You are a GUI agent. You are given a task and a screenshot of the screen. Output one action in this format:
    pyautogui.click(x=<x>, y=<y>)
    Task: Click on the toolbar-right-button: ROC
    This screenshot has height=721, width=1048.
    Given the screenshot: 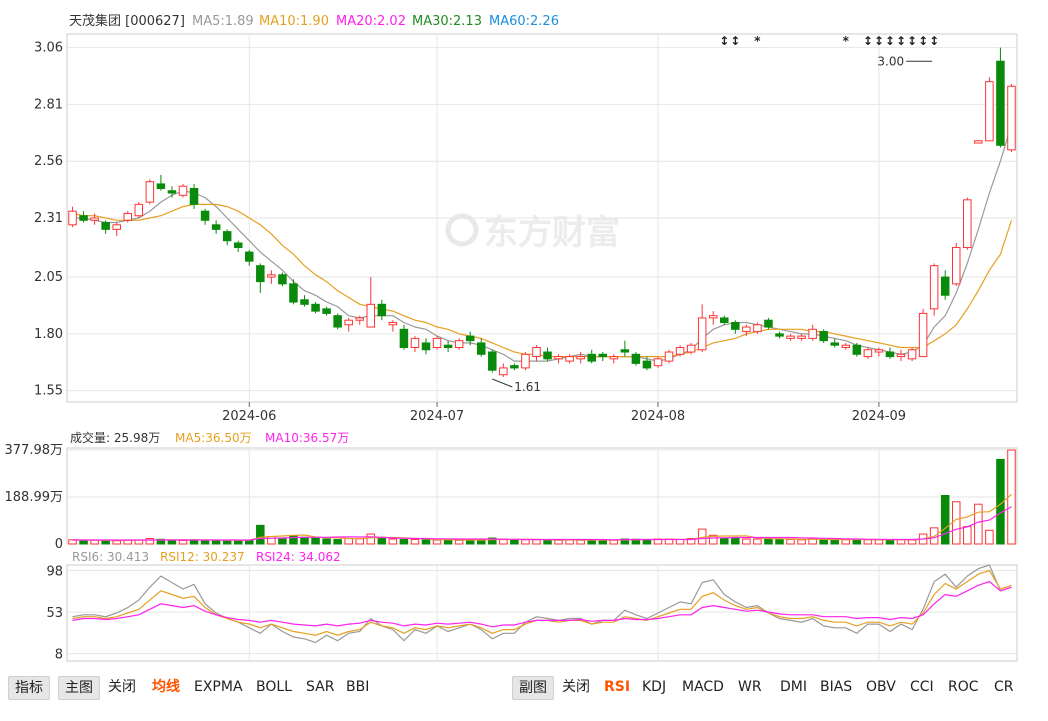 What is the action you would take?
    pyautogui.click(x=963, y=687)
    